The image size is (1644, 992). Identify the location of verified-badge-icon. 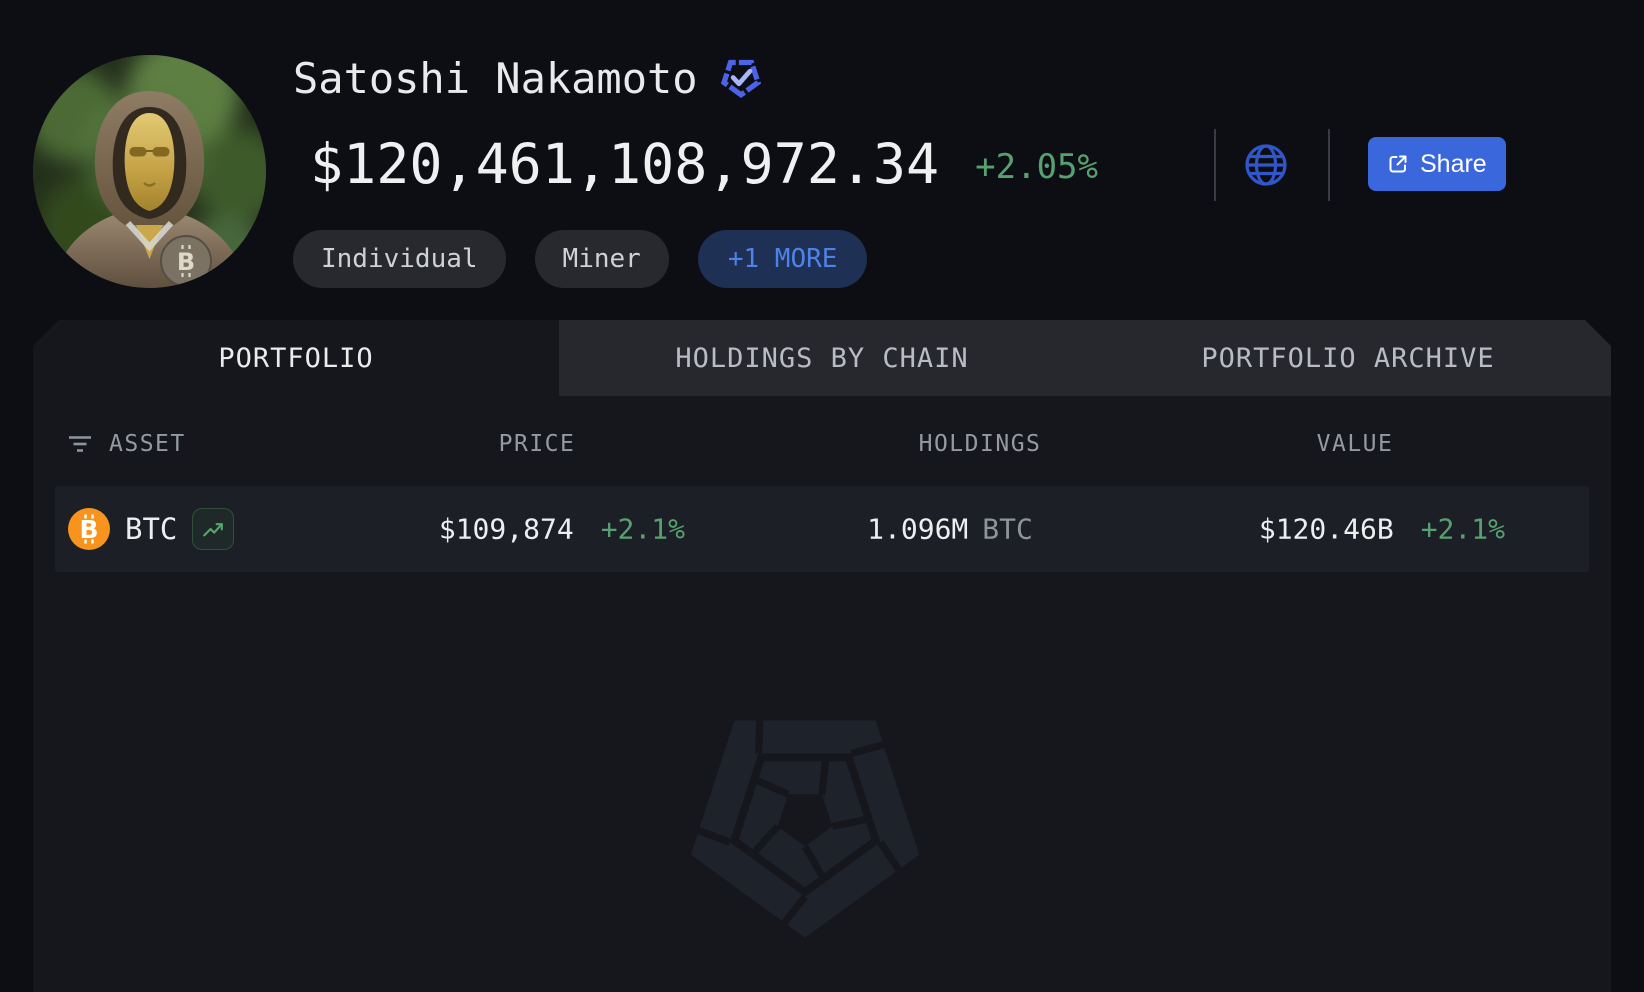
(740, 79).